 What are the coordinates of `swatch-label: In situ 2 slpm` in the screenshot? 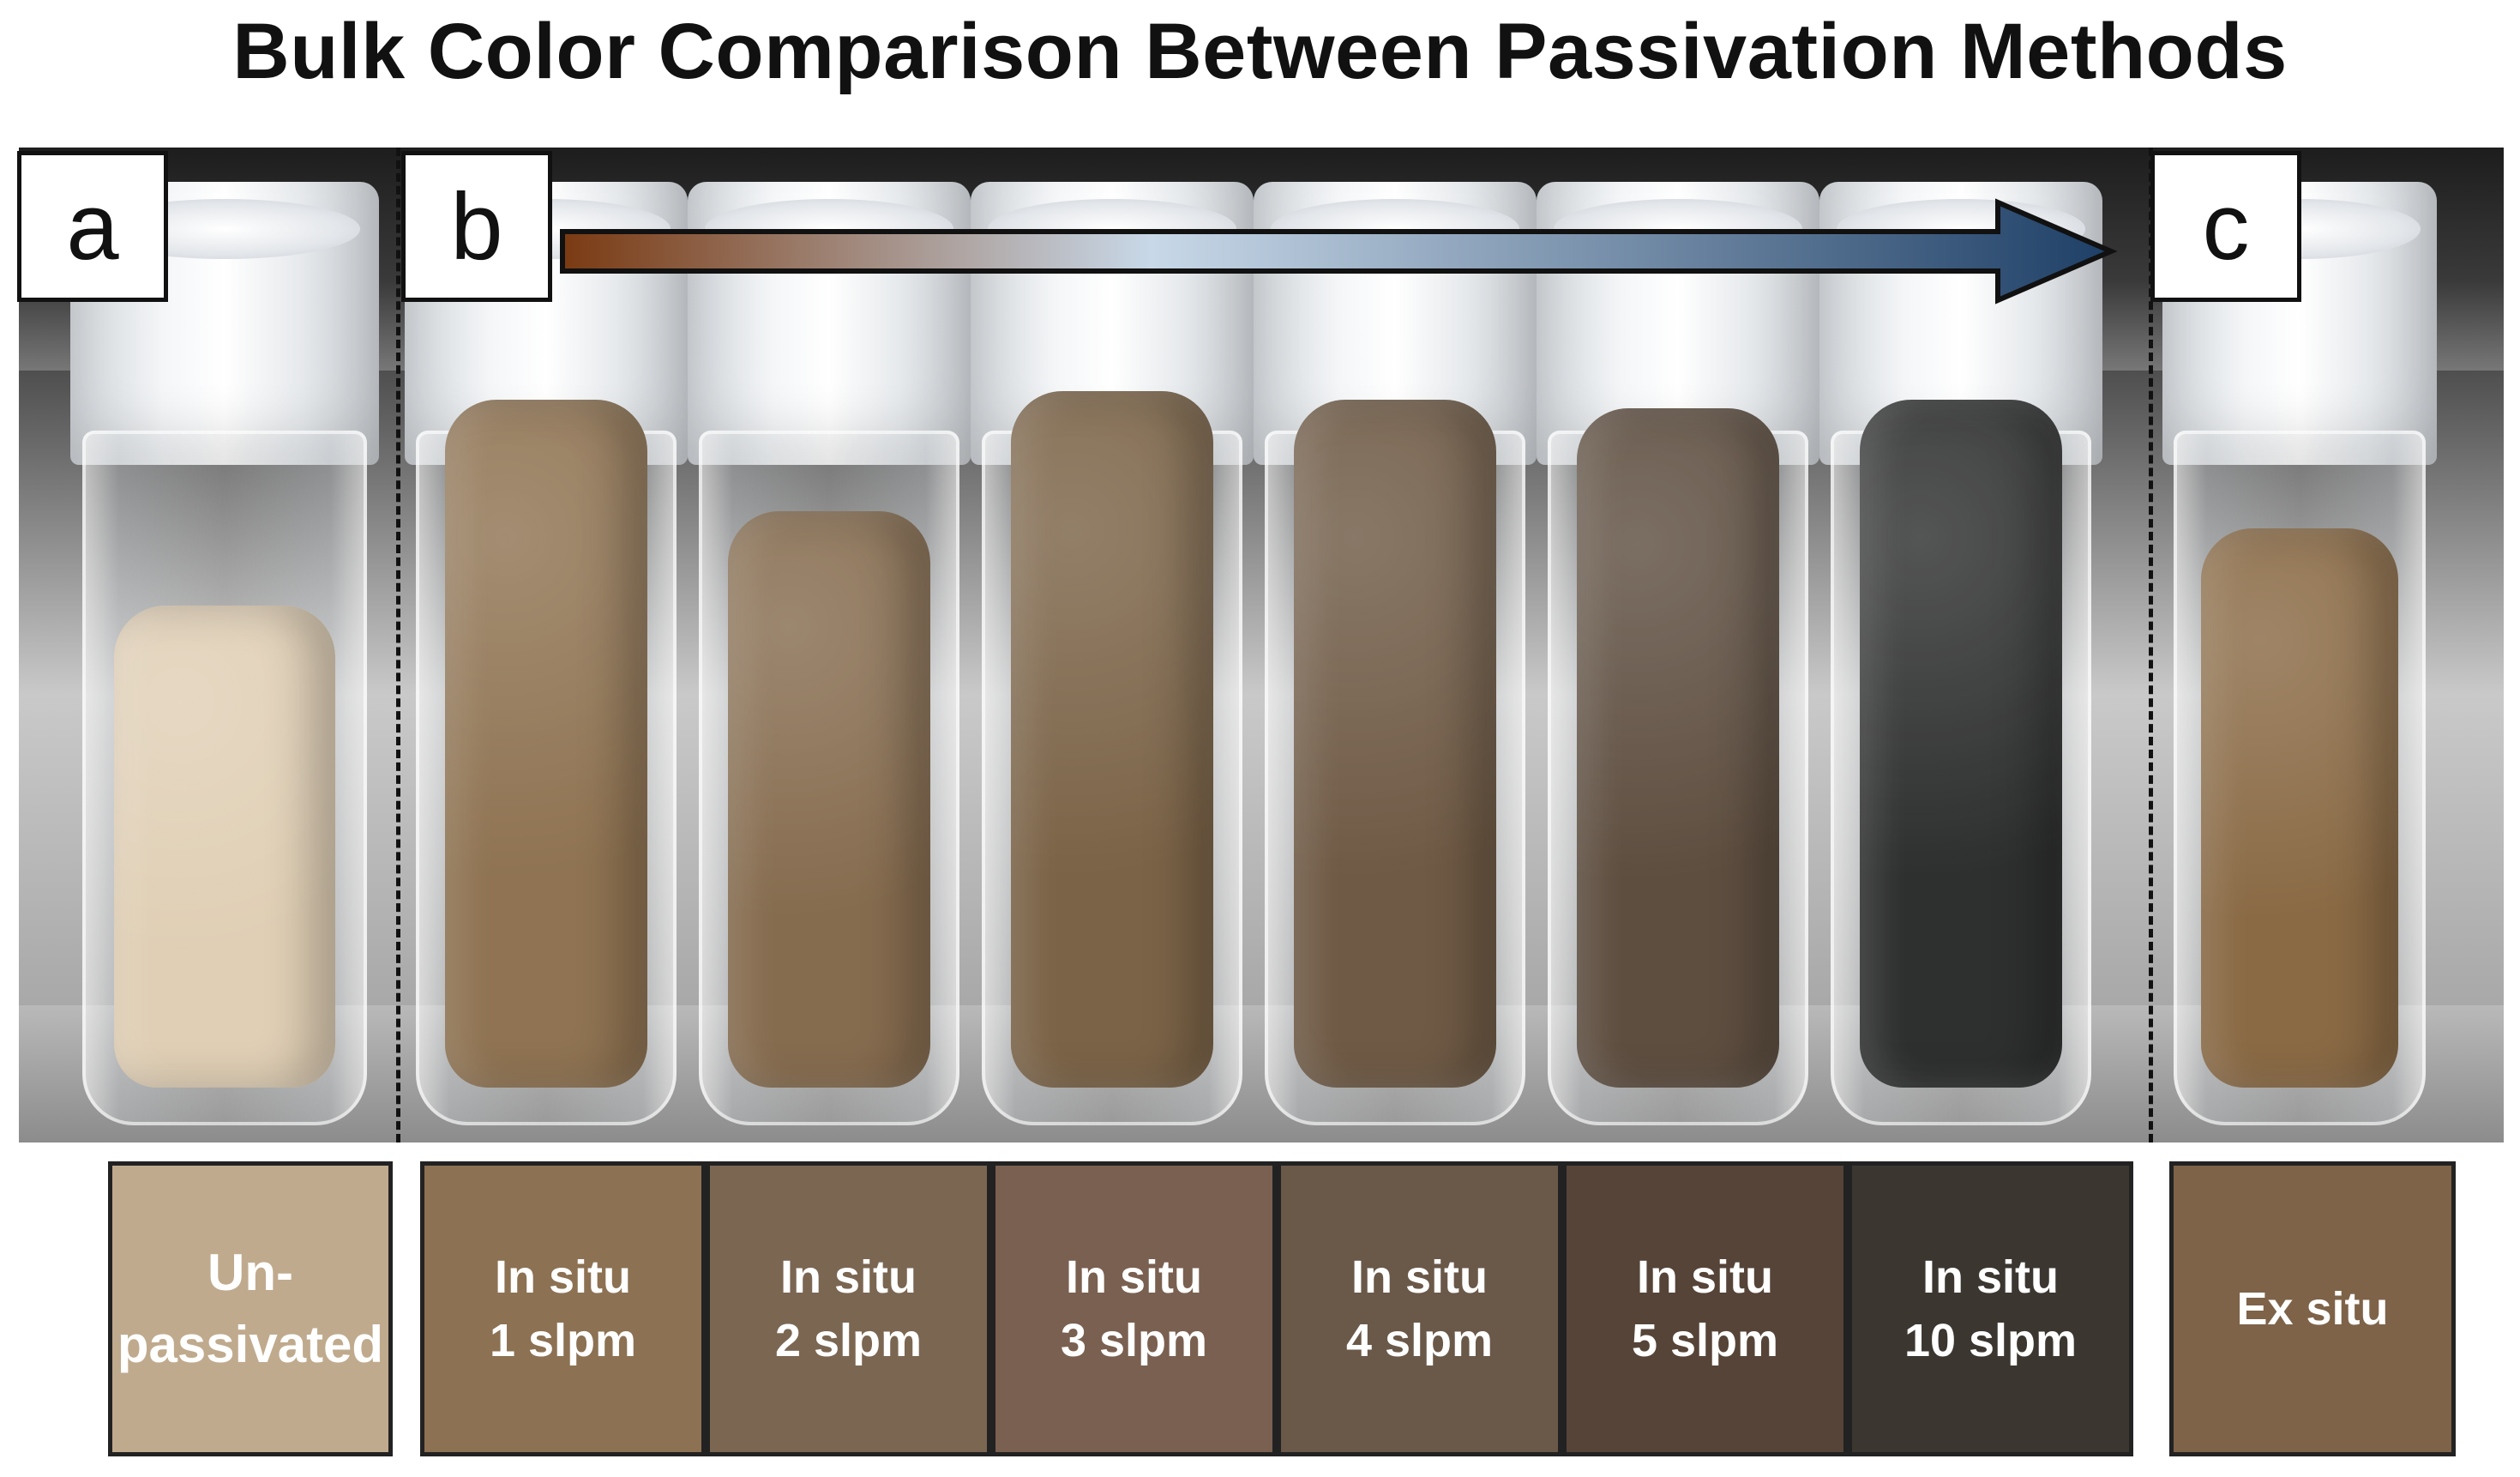 It's located at (848, 1308).